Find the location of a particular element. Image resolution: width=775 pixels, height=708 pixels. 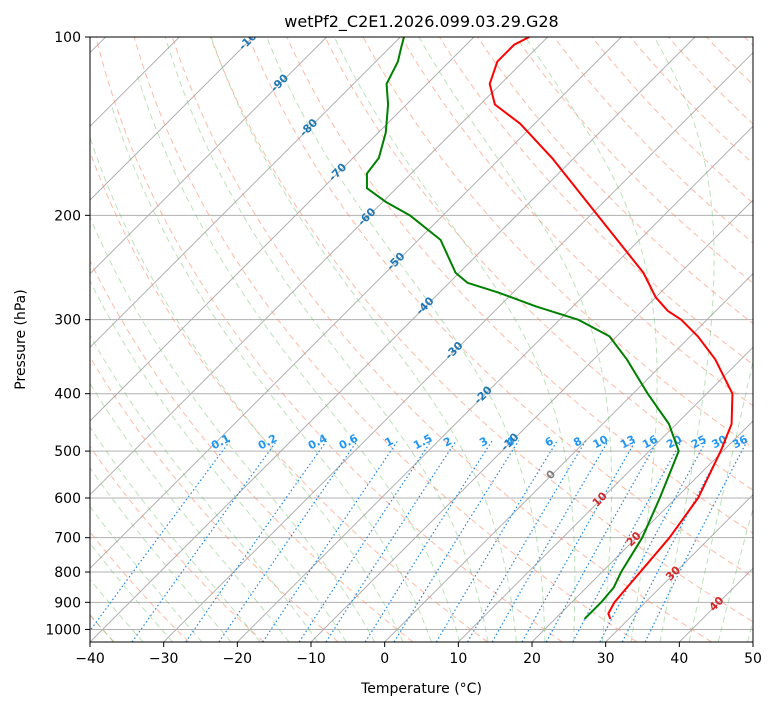

y-tick-label: 1000 is located at coordinates (63, 630).